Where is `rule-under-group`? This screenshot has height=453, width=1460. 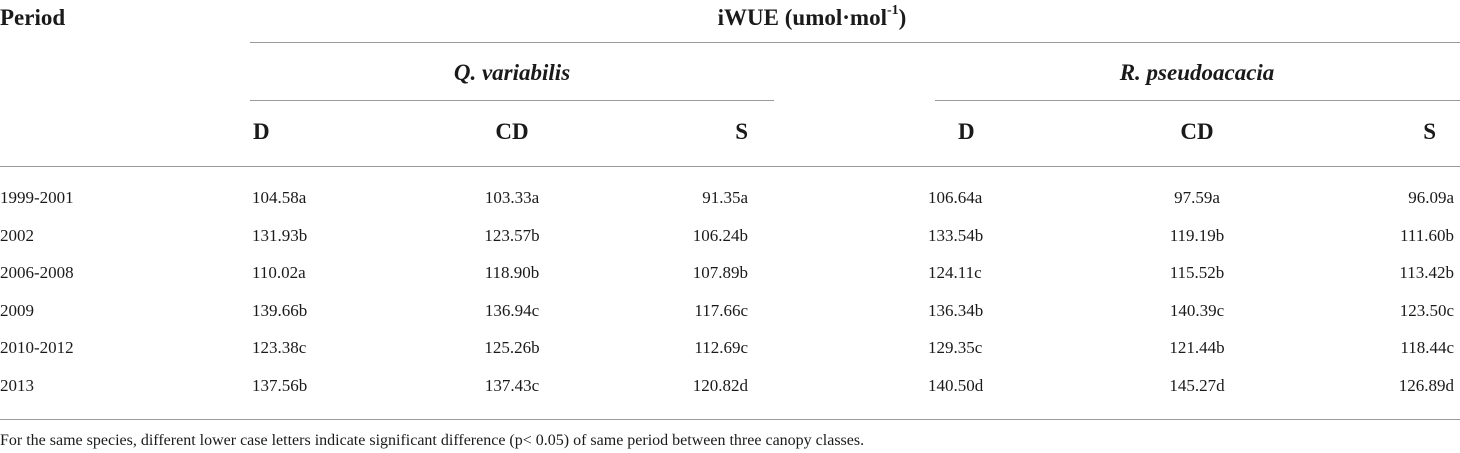 rule-under-group is located at coordinates (855, 42).